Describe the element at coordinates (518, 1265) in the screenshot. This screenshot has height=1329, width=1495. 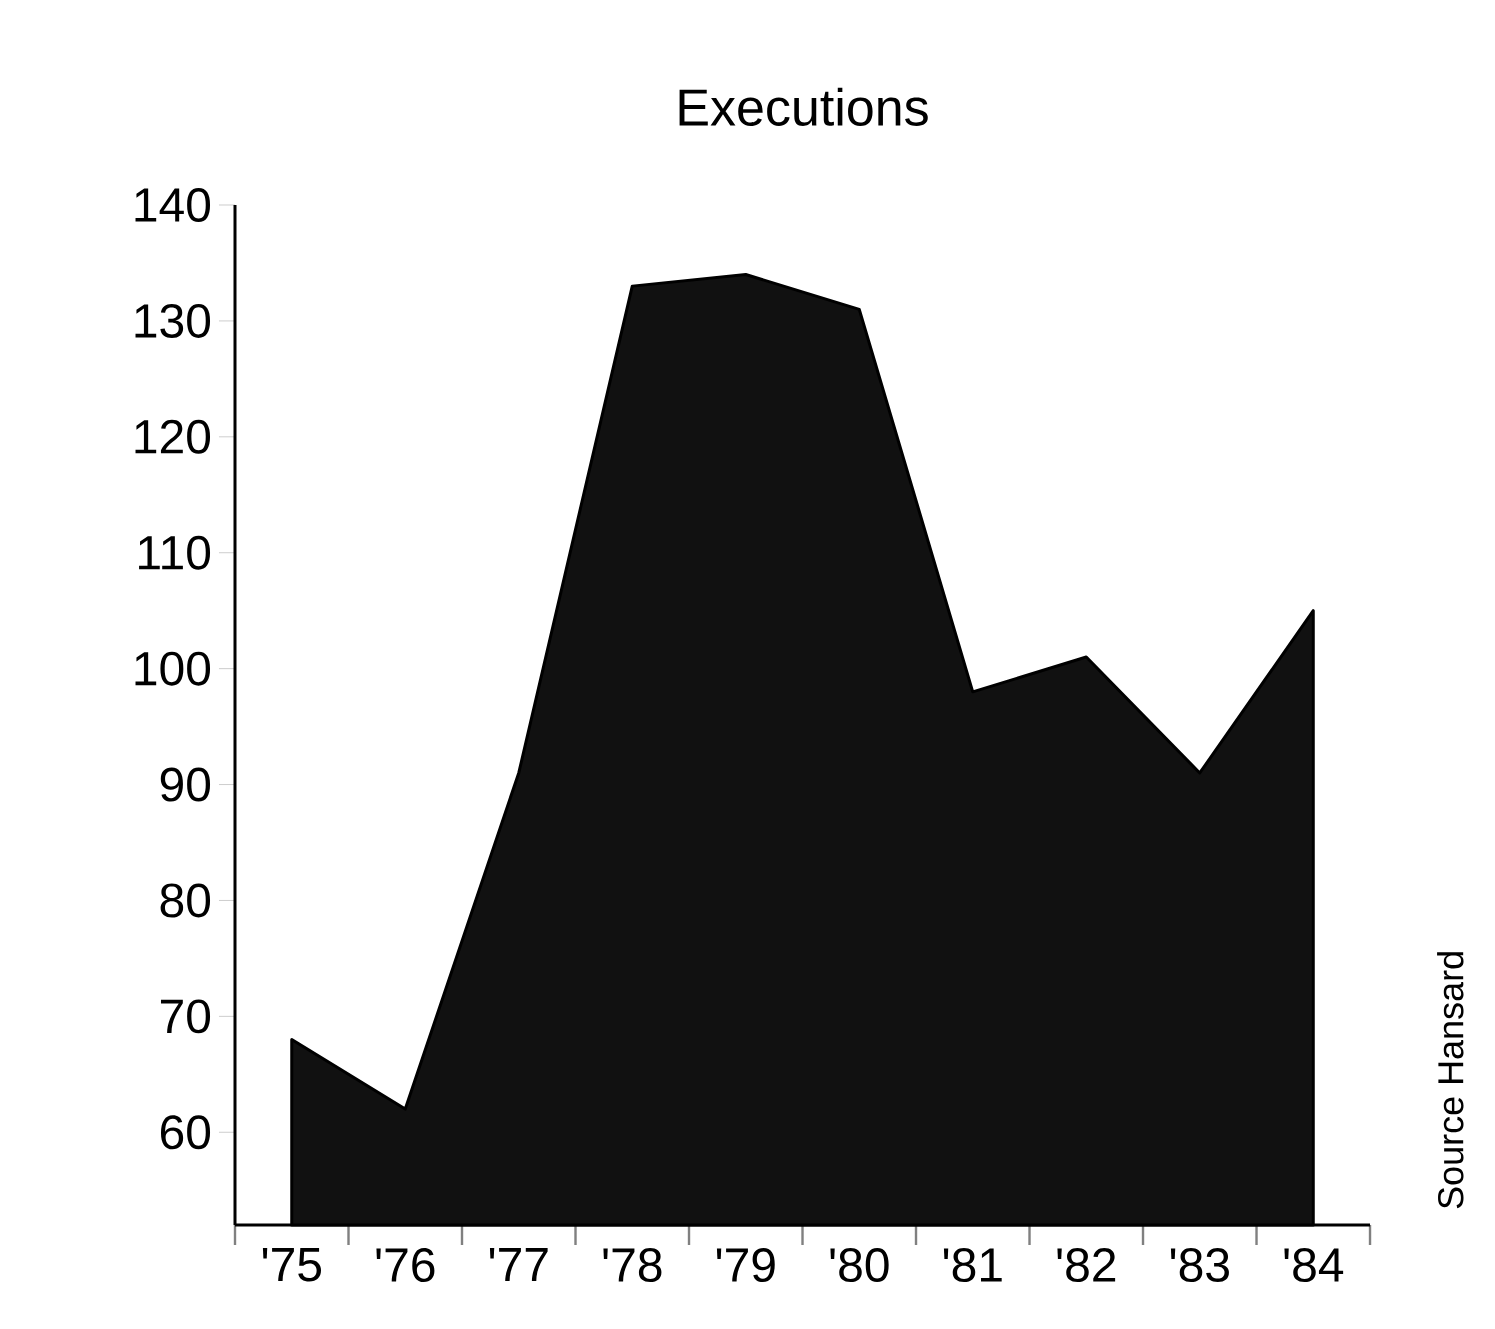
I see `x-tick-label: '77` at that location.